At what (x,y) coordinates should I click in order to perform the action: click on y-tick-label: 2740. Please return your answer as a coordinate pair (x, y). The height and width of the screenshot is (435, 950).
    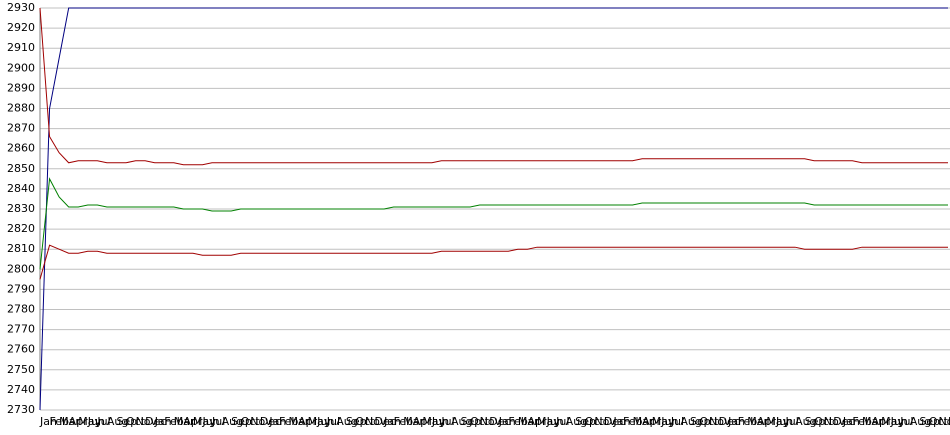
    Looking at the image, I should click on (21, 389).